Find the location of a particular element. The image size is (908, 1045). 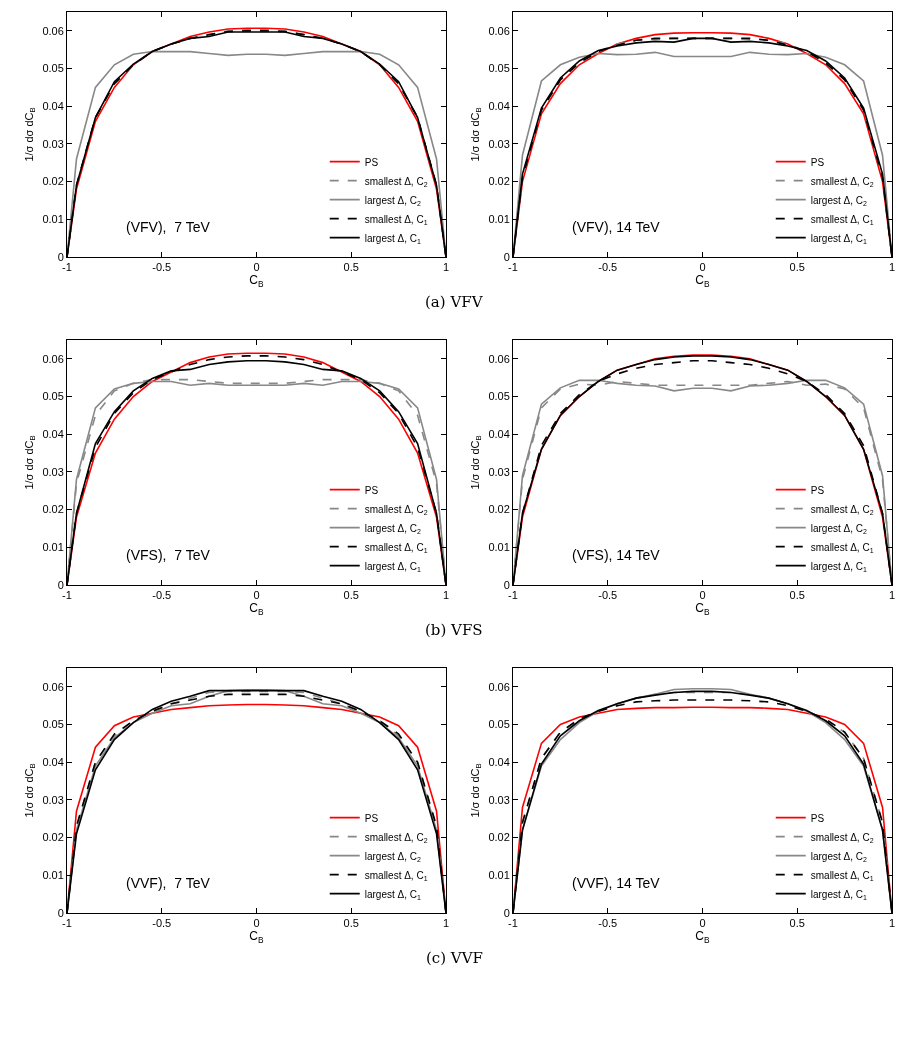

annotation: (VVF), 7 TeV is located at coordinates (168, 883).